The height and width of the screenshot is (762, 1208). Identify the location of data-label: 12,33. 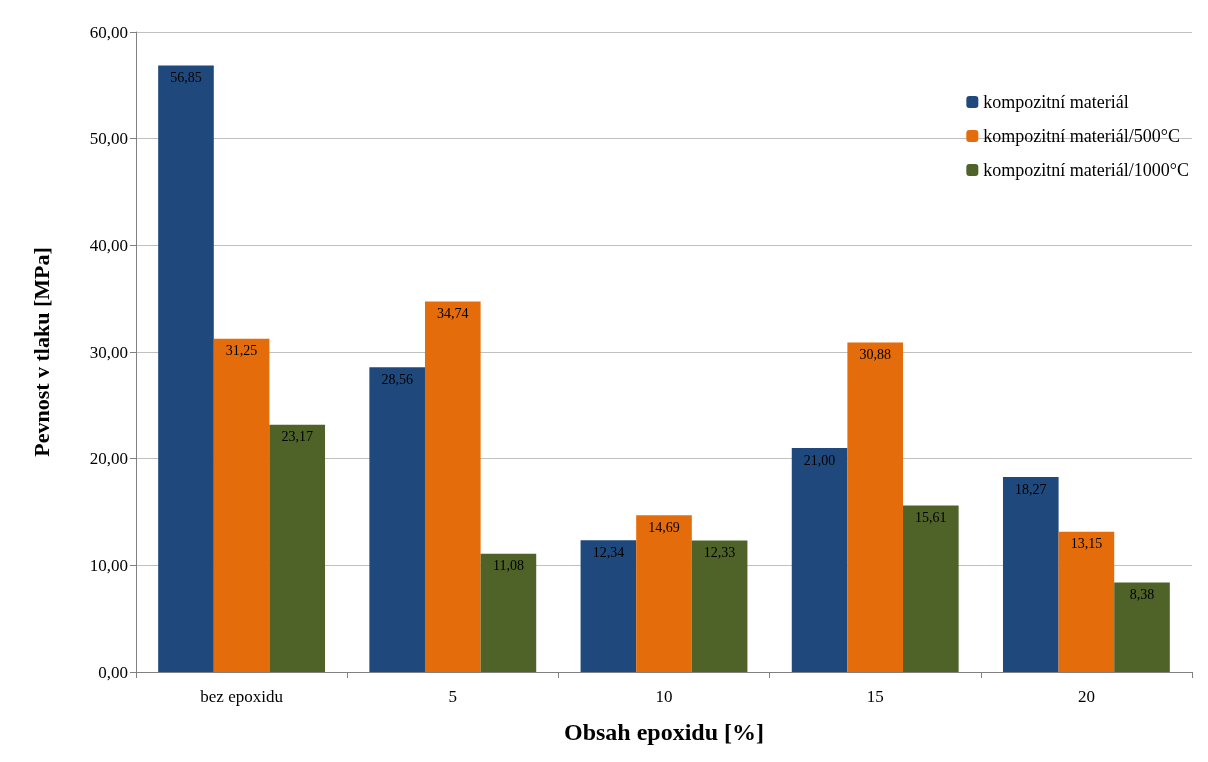
(719, 552).